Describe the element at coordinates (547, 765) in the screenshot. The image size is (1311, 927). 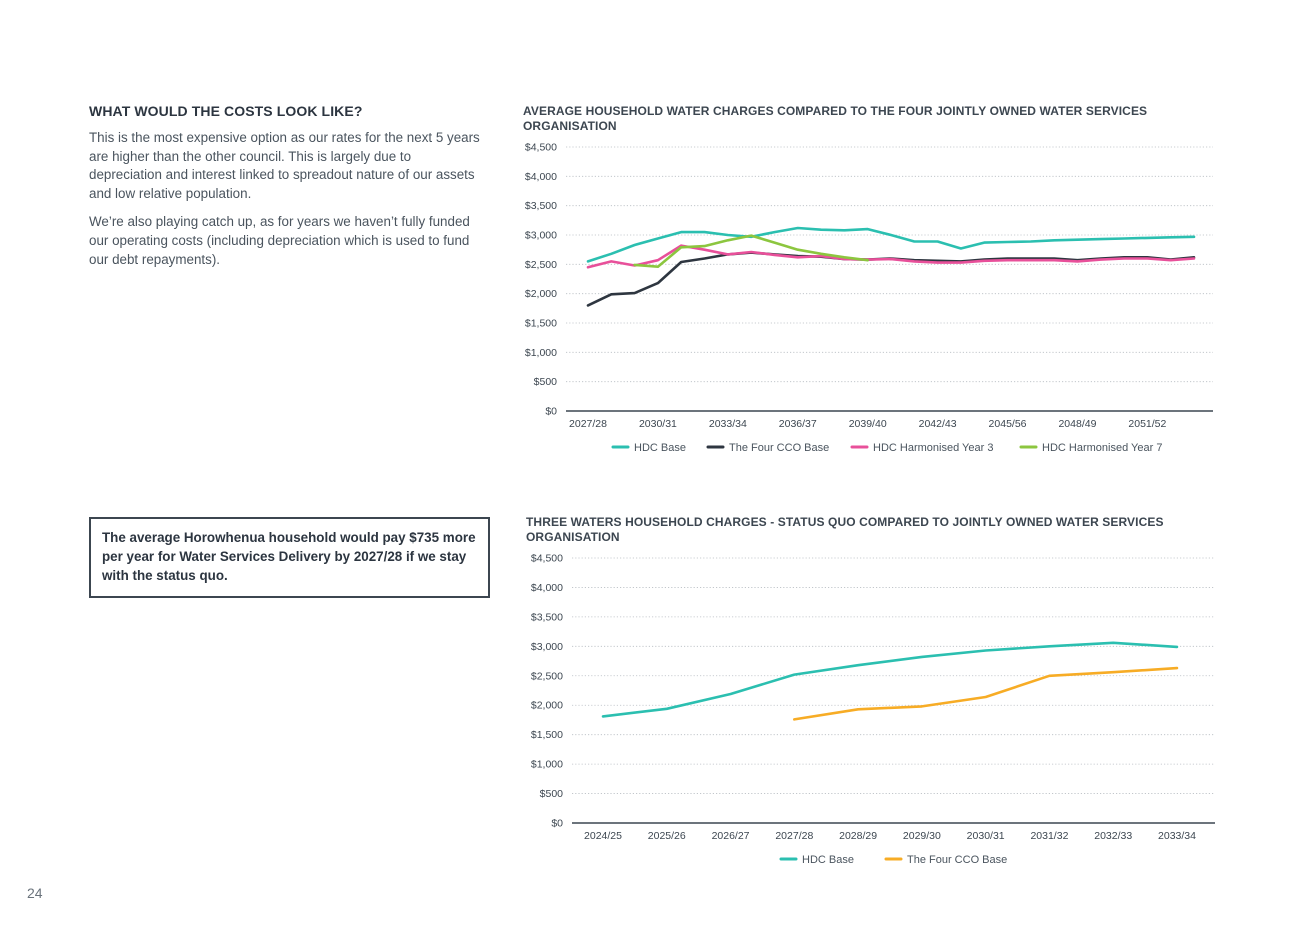
I see `chart2-y-tick-label: $1,000` at that location.